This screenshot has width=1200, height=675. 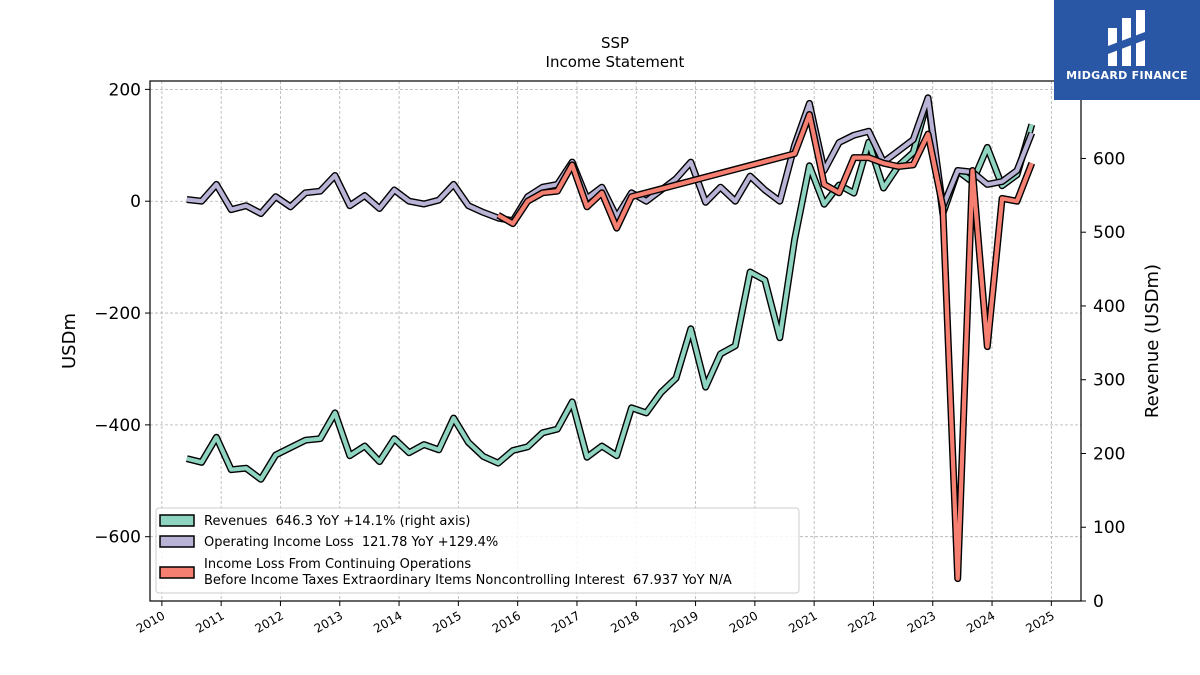 What do you see at coordinates (117, 426) in the screenshot?
I see `left-tick-label: −400` at bounding box center [117, 426].